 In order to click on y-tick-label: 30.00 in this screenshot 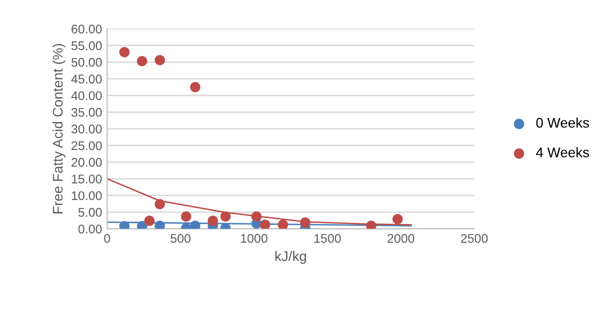, I will do `click(86, 129)`.